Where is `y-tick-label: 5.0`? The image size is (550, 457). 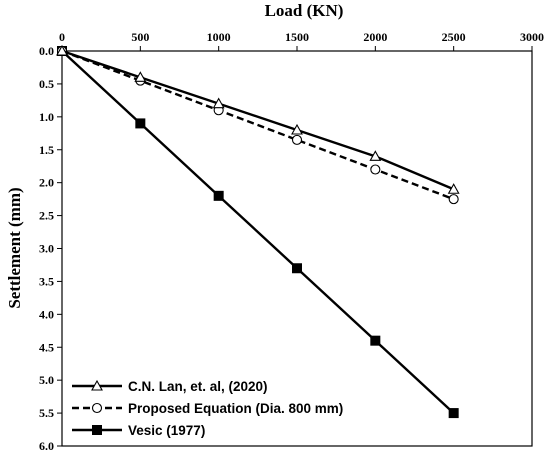 y-tick-label: 5.0 is located at coordinates (46, 380).